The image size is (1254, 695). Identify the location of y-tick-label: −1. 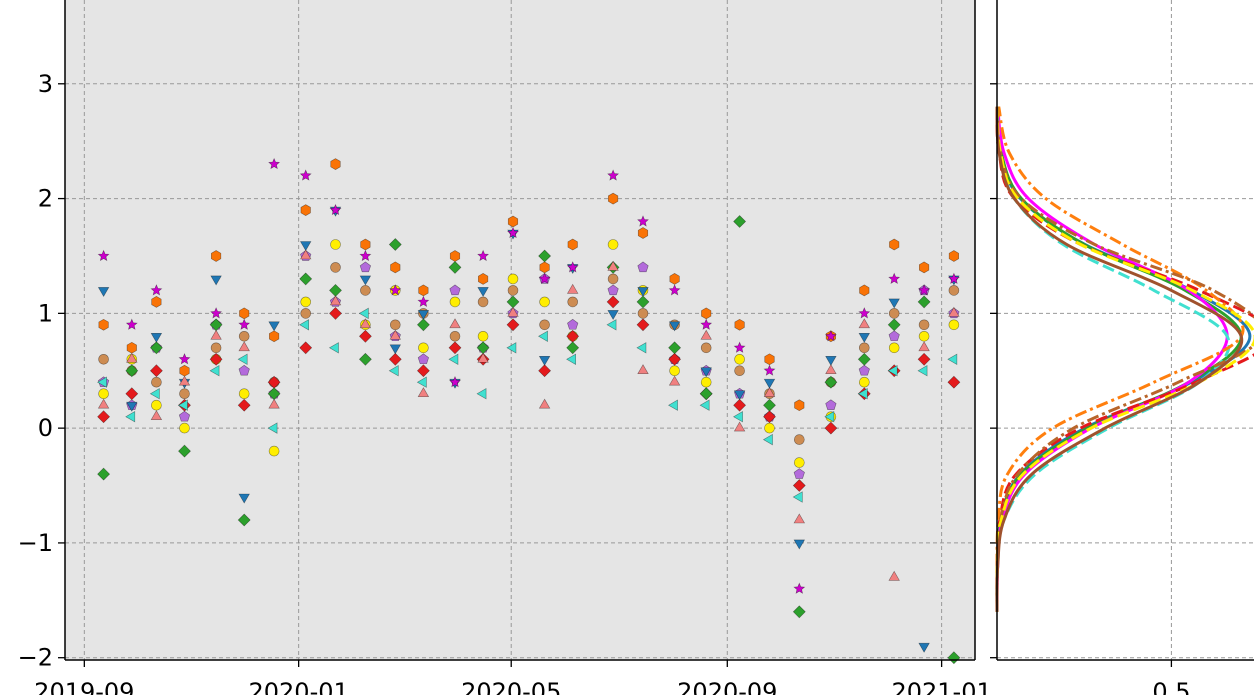
(35, 543).